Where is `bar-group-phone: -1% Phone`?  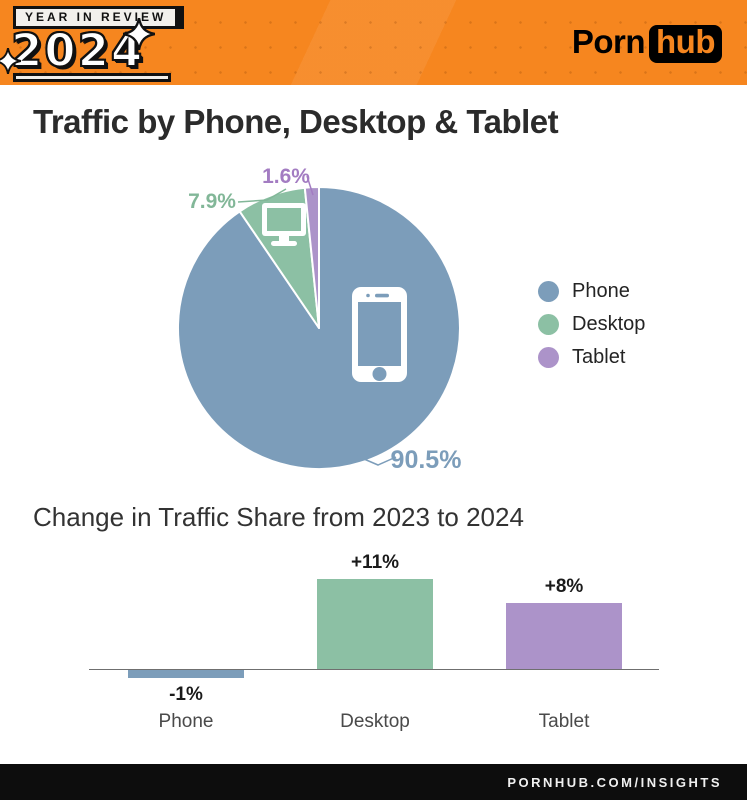
bar-group-phone: -1% Phone is located at coordinates (186, 649).